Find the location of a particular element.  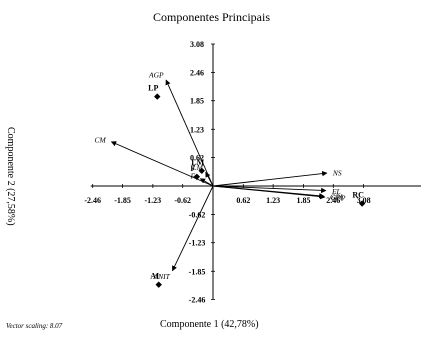

vector-label-gpl: GPL is located at coordinates (337, 197).